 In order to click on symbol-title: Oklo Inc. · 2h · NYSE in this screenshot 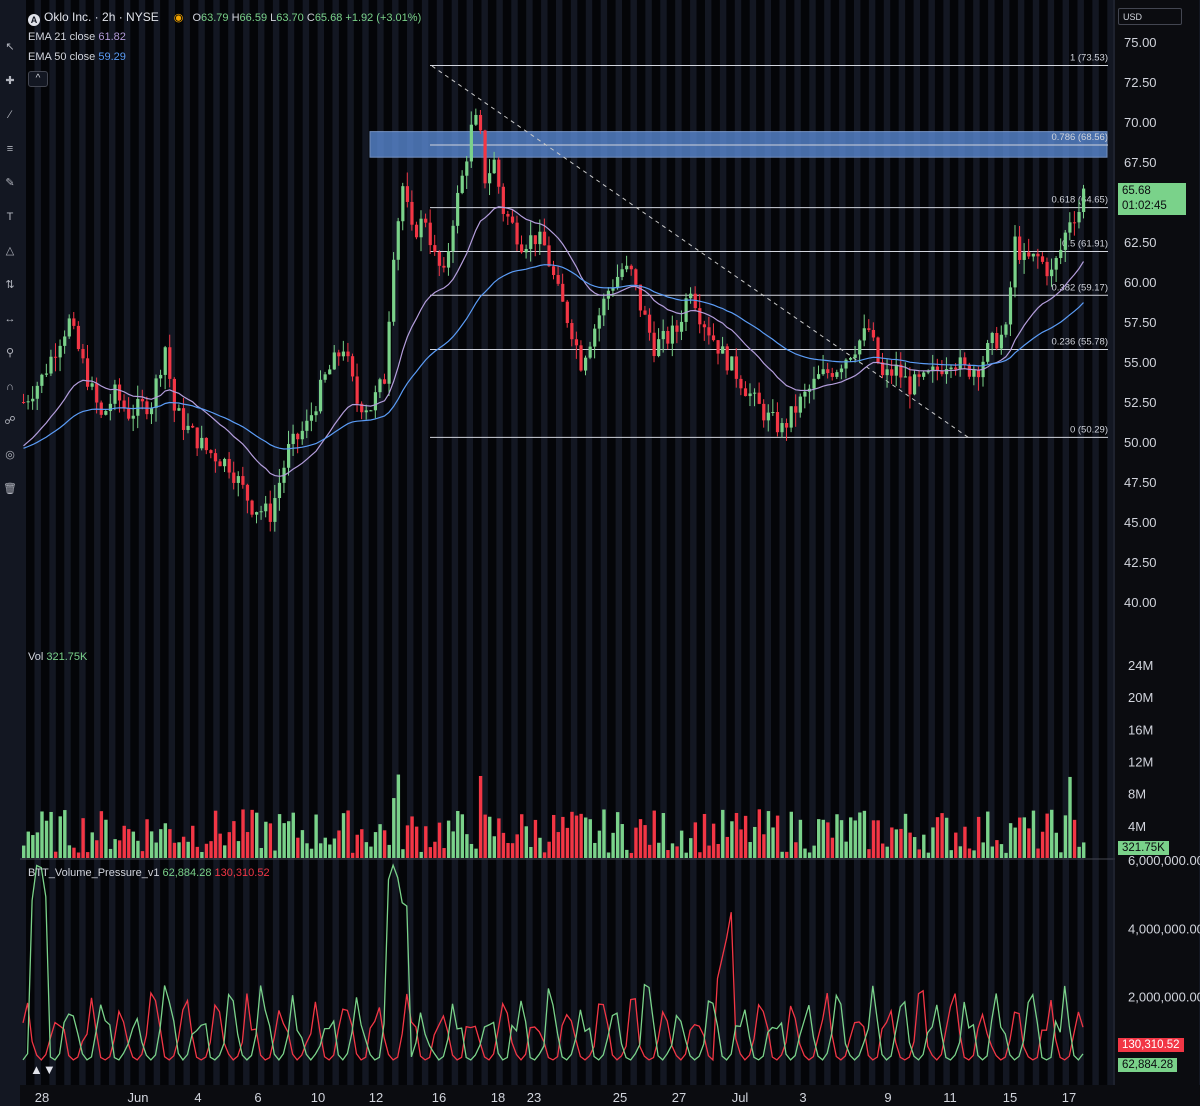, I will do `click(101, 17)`.